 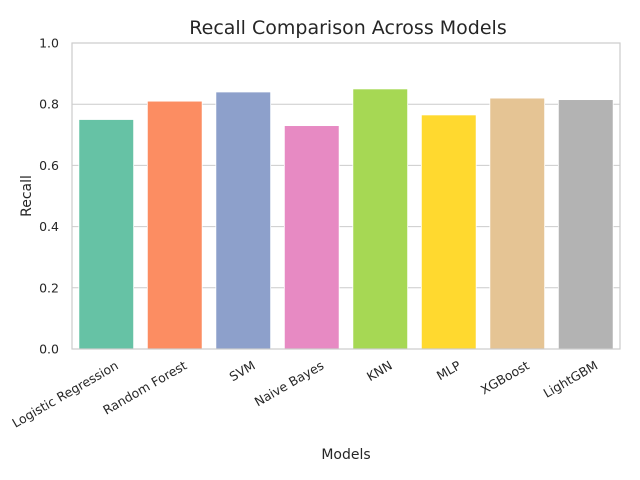 I want to click on x-tick-label: Naive Bayes, so click(x=289, y=384).